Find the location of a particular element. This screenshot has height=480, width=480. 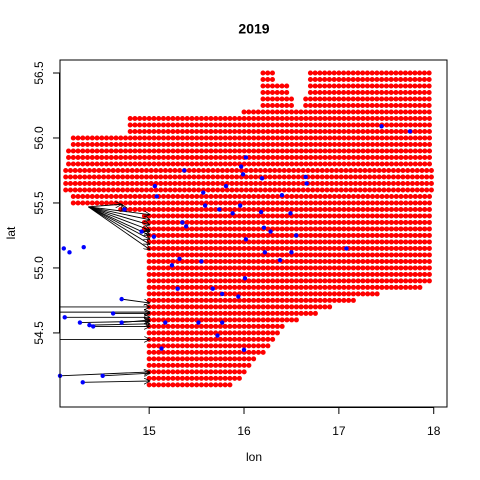

y-tick-label: 55.0 is located at coordinates (39, 268).